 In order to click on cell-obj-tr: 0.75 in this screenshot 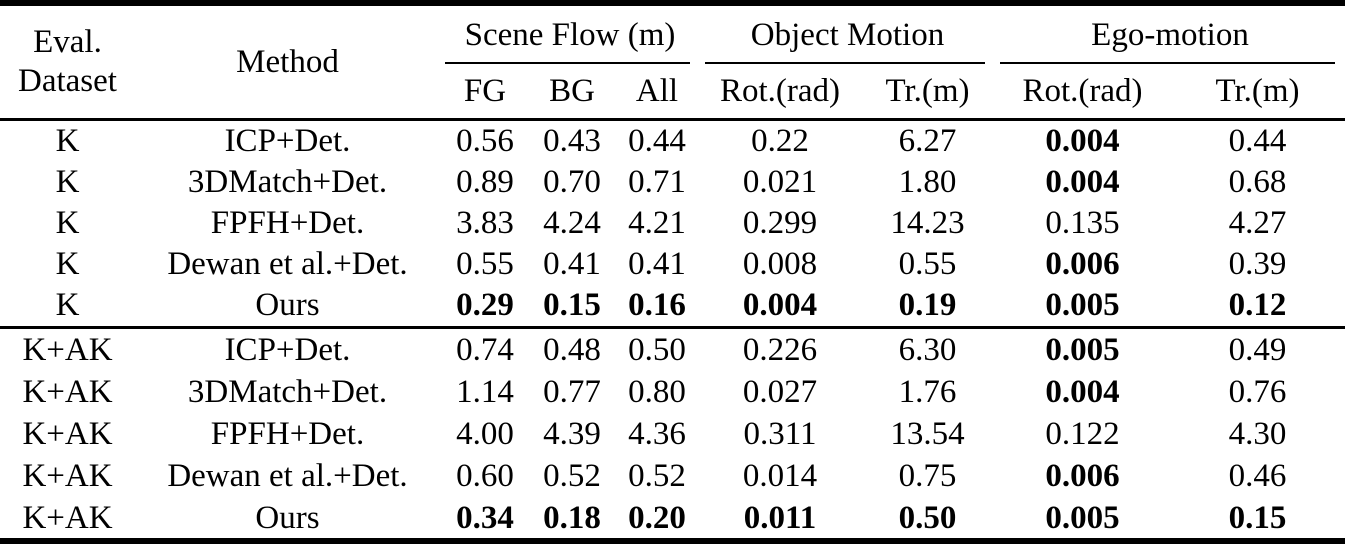, I will do `click(927, 475)`.